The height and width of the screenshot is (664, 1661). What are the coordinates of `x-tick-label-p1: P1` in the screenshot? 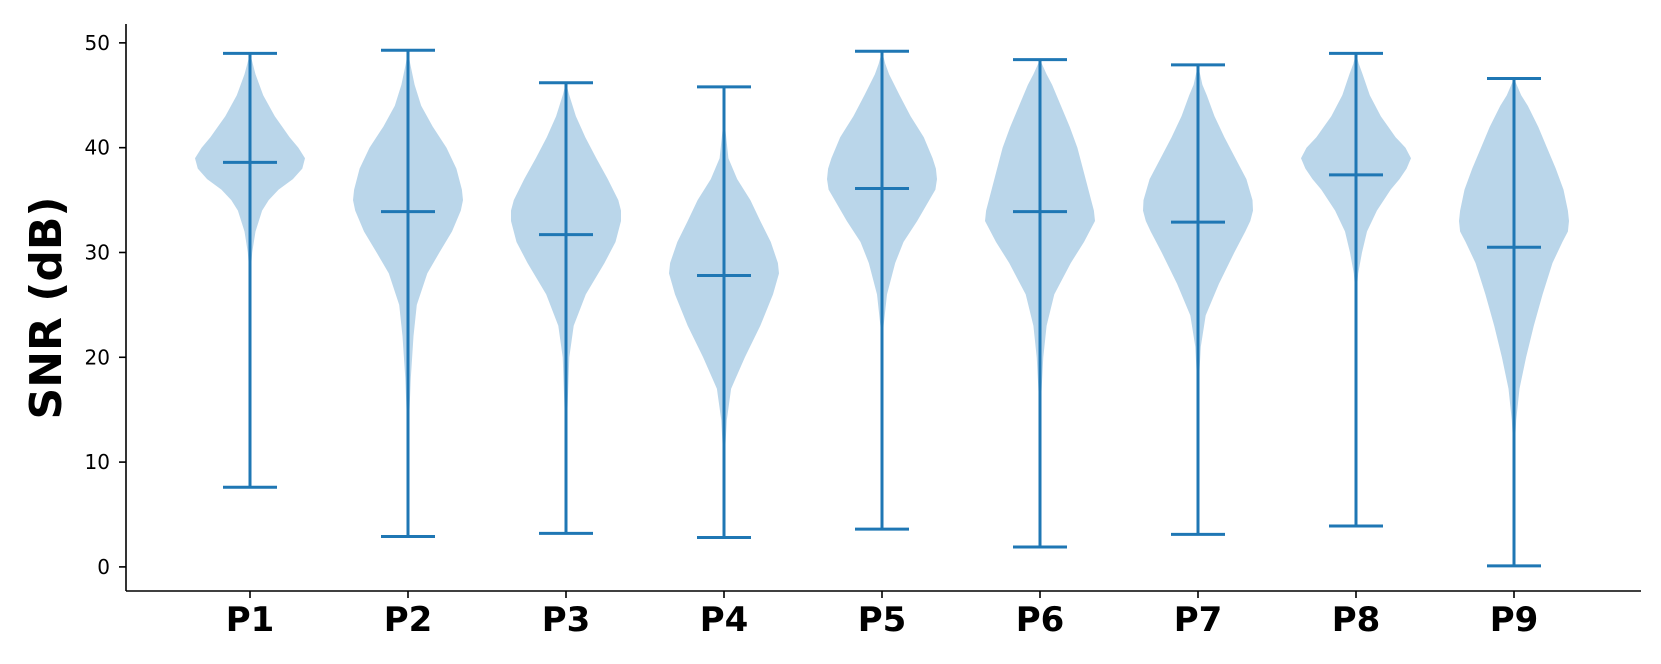 It's located at (250, 620).